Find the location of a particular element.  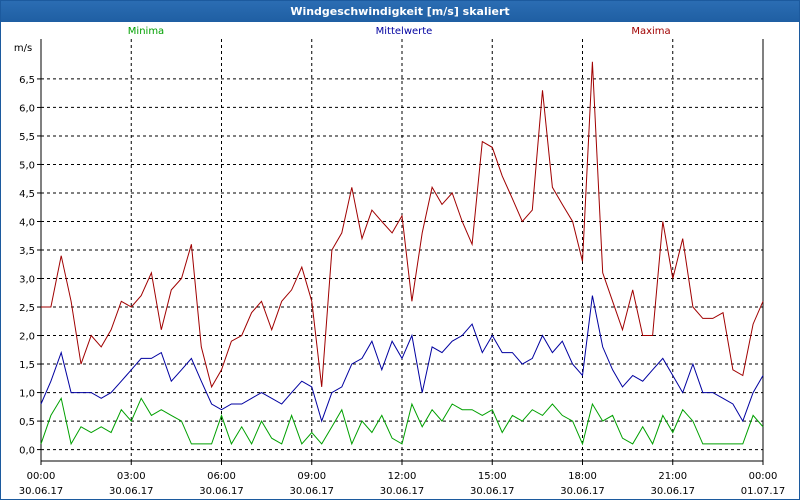

x-tick-time: 15:00 is located at coordinates (492, 476).